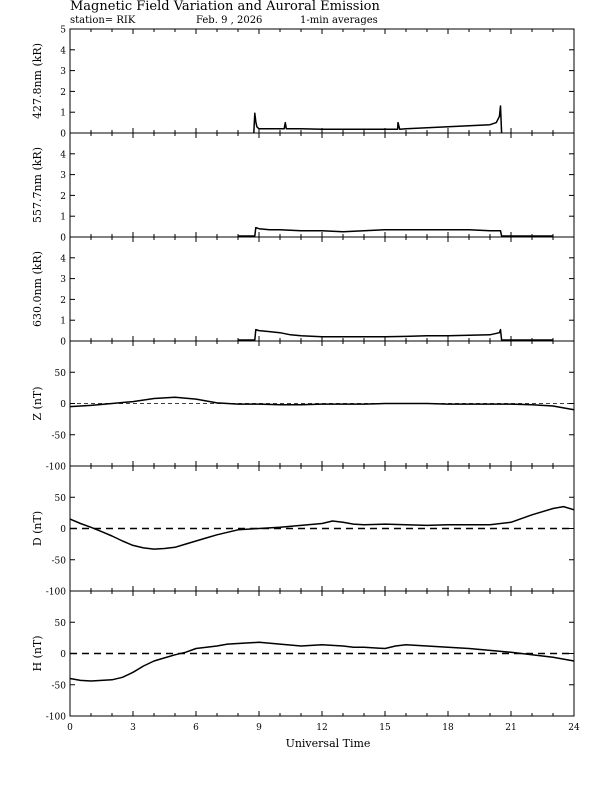 The width and height of the screenshot is (612, 792). I want to click on panel-1: 0 1 2 3 4 5 427.8nm (kR), so click(303, 83).